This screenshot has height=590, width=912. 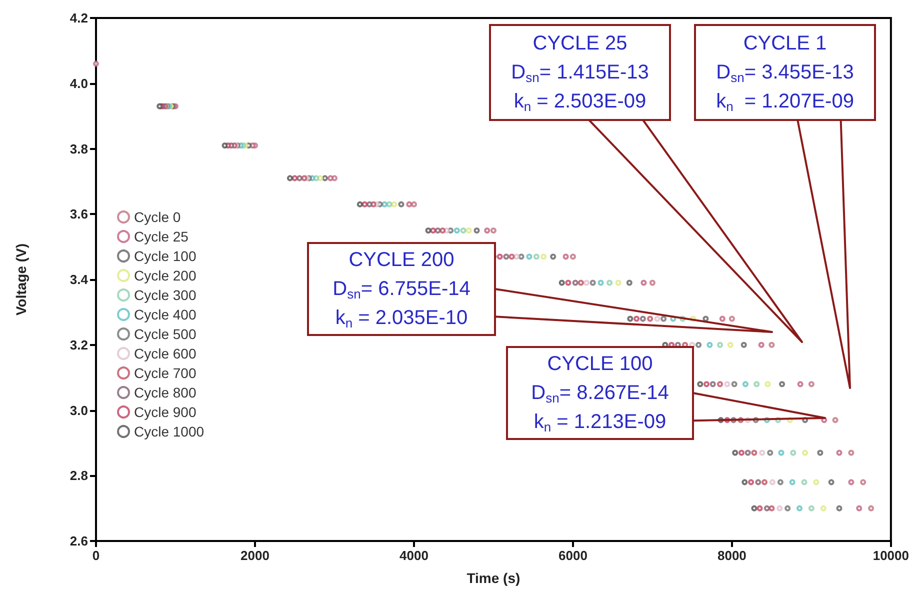 What do you see at coordinates (165, 354) in the screenshot?
I see `legend-label: Cycle 600` at bounding box center [165, 354].